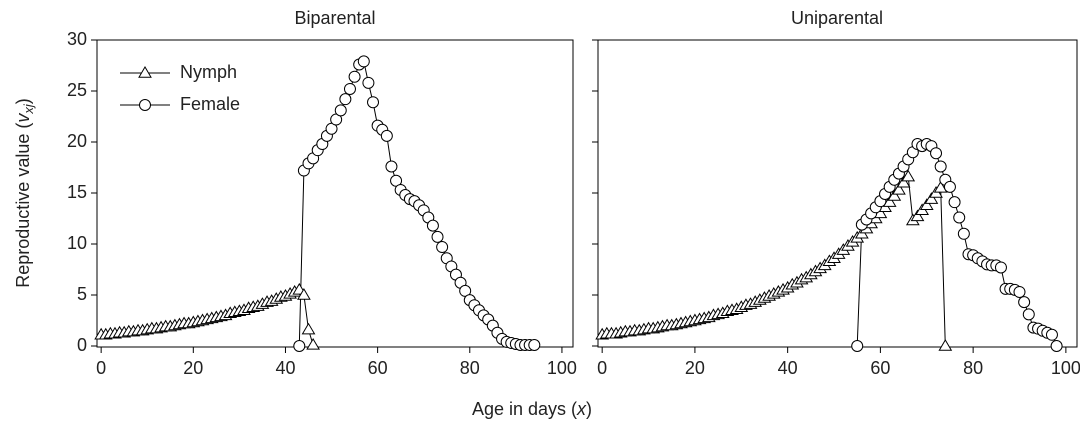  What do you see at coordinates (774, 261) in the screenshot?
I see `series-line` at bounding box center [774, 261].